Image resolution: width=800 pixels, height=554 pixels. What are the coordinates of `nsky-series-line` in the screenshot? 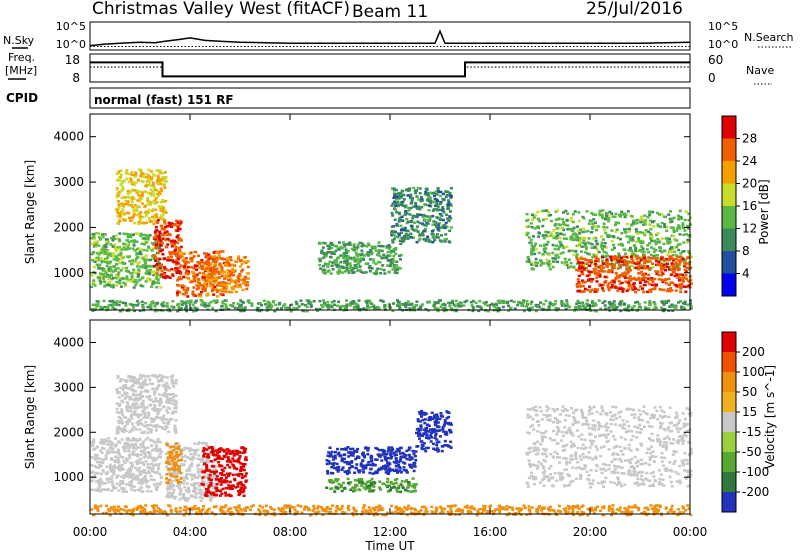 It's located at (390, 38).